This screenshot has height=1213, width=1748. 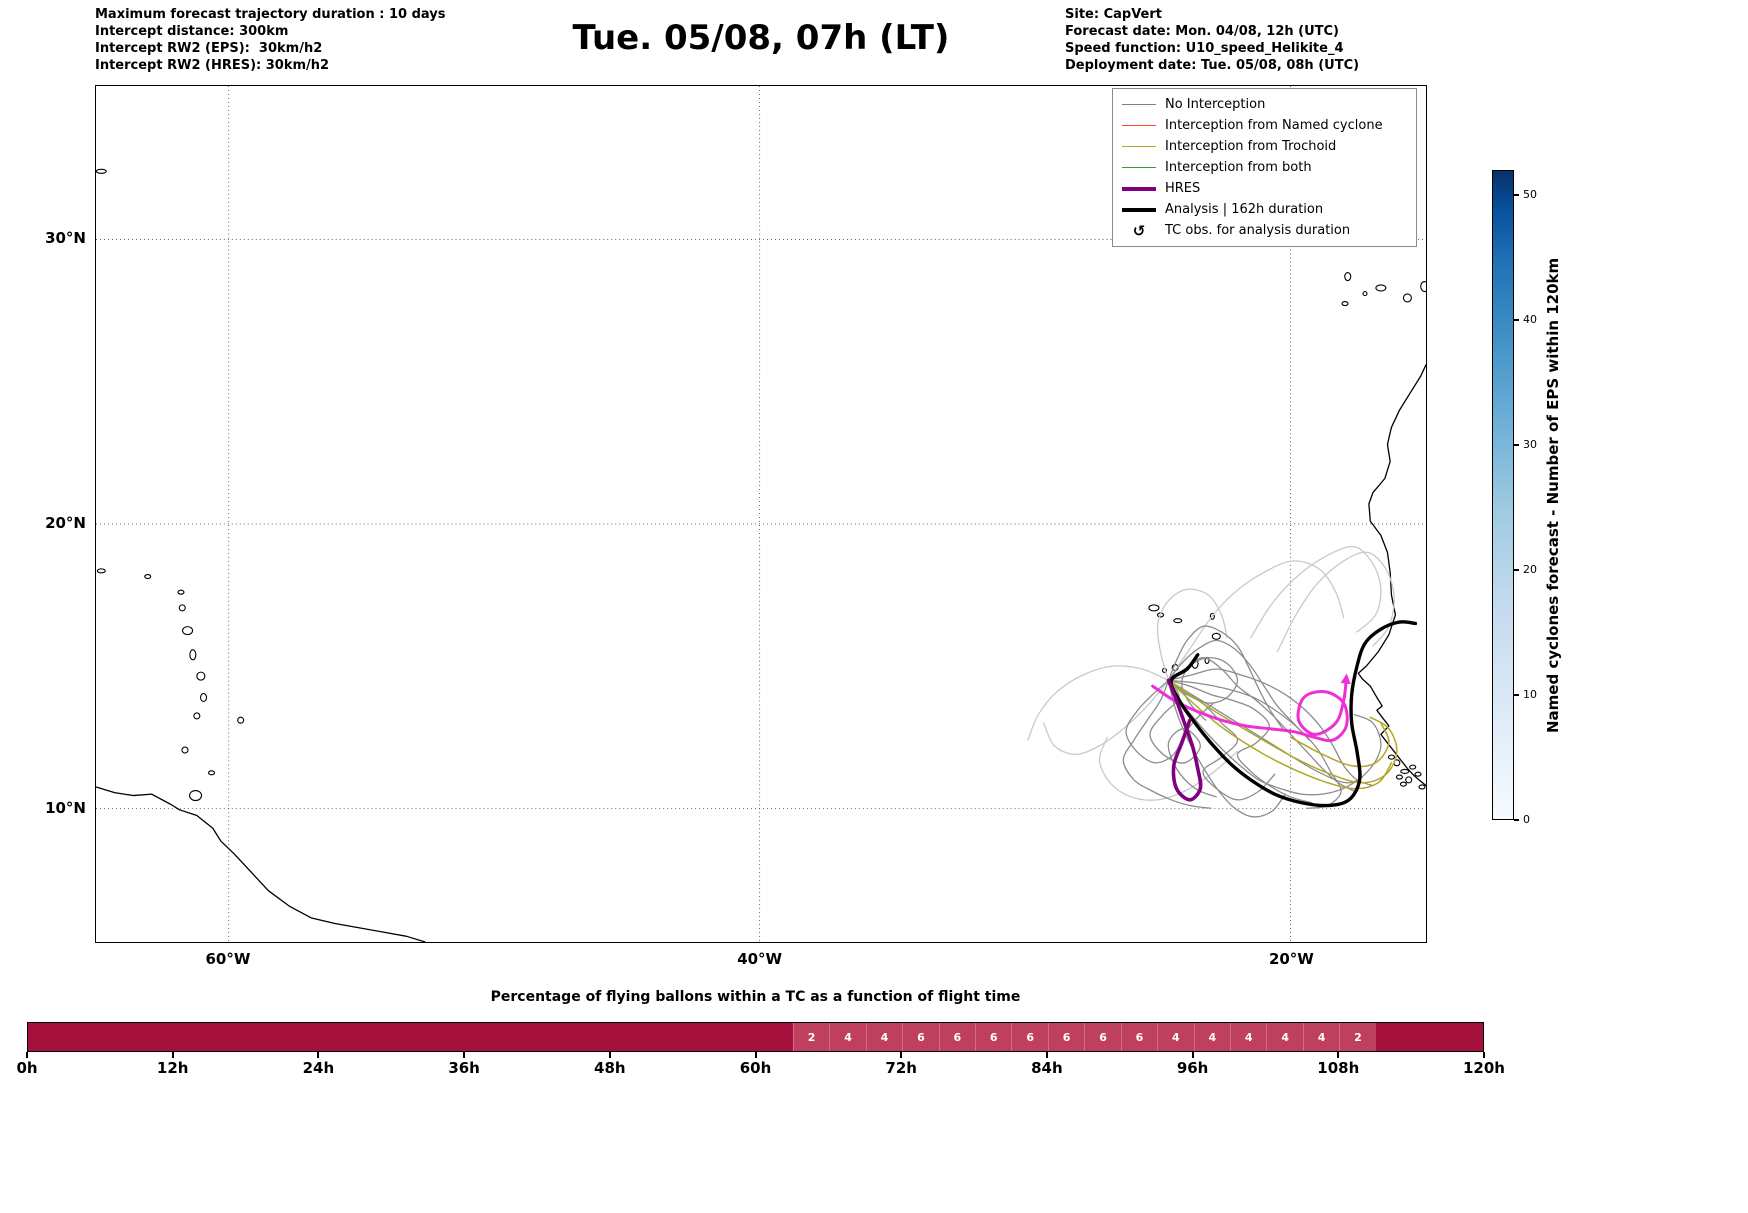 I want to click on island-sao-nicolau, so click(x=1178, y=621).